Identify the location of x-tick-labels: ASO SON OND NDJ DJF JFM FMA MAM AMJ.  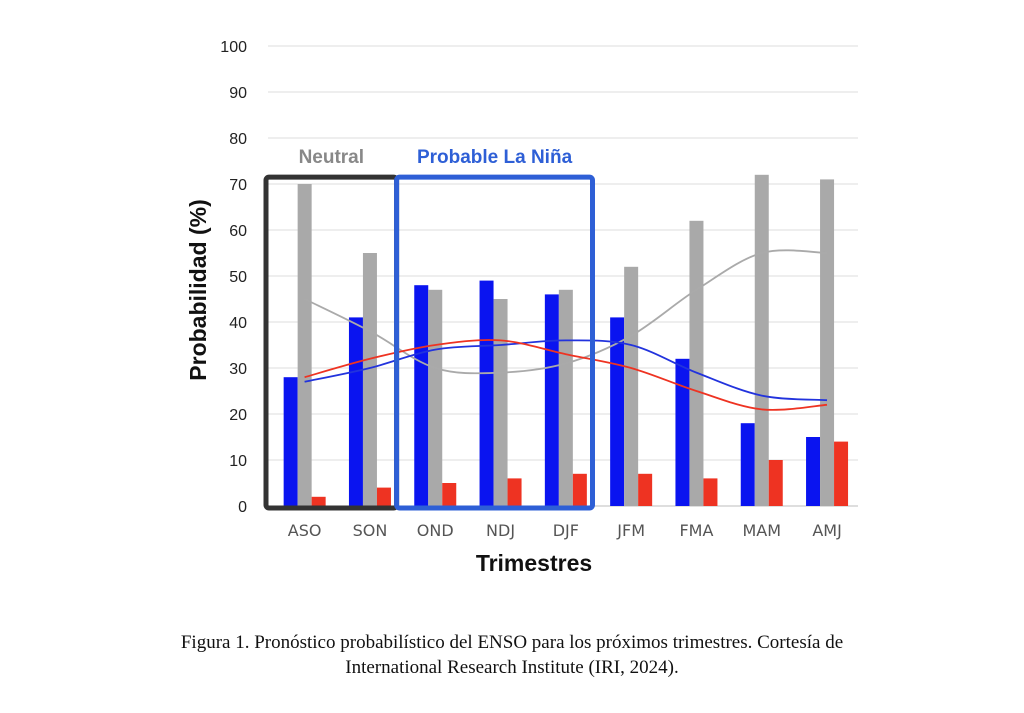
(565, 530).